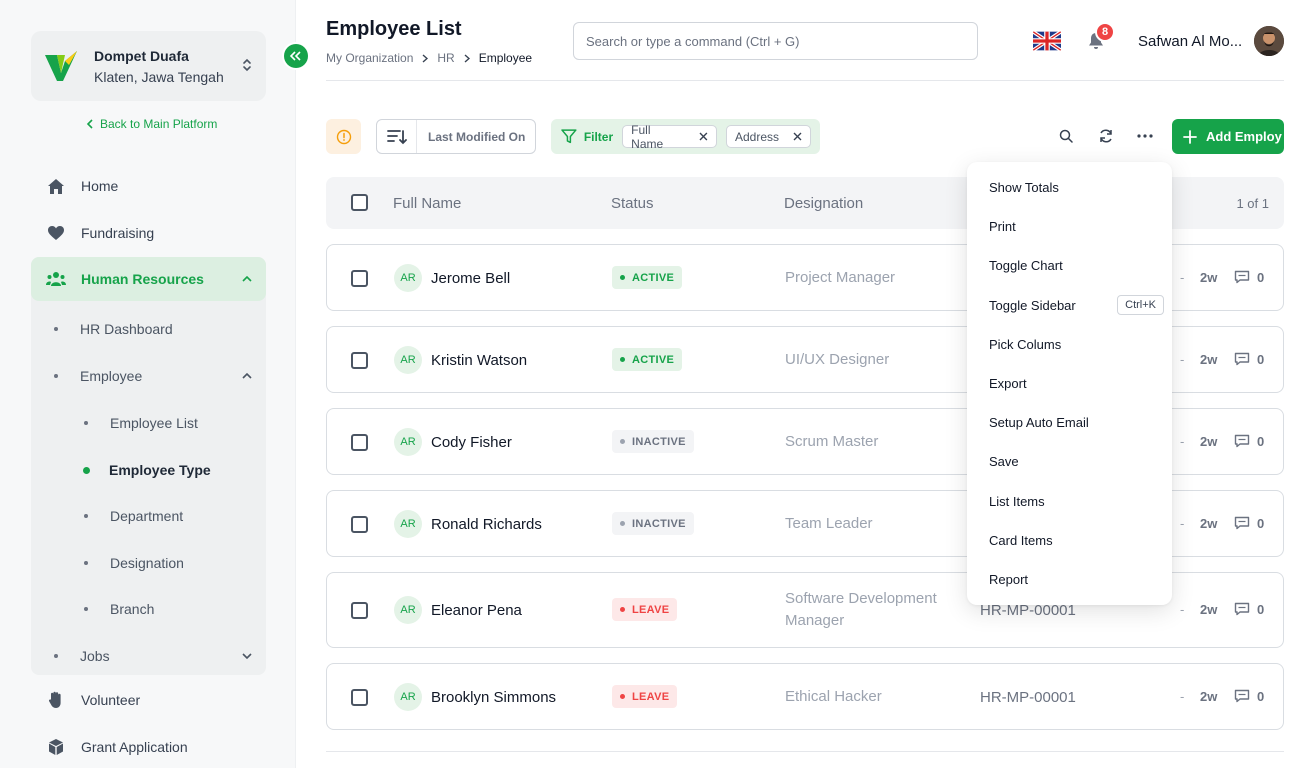 The width and height of the screenshot is (1314, 768). What do you see at coordinates (247, 656) in the screenshot?
I see `chevron-down-icon` at bounding box center [247, 656].